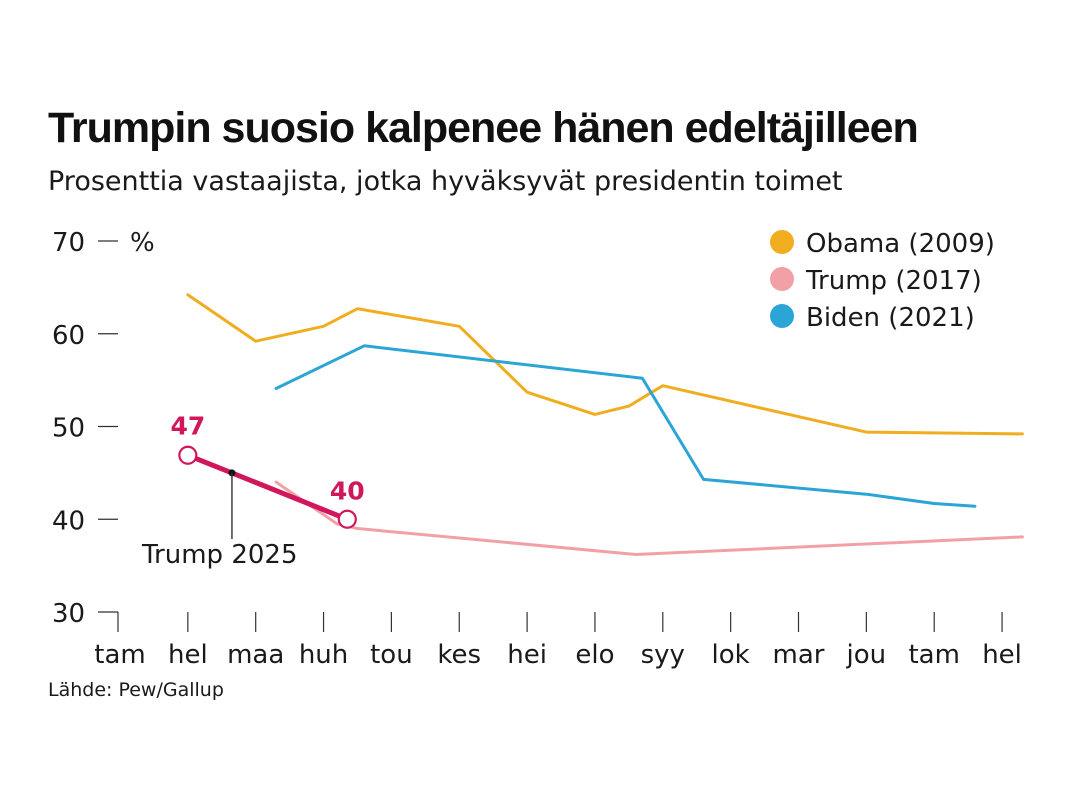 The height and width of the screenshot is (809, 1067). I want to click on x-tick-label: maa, so click(255, 655).